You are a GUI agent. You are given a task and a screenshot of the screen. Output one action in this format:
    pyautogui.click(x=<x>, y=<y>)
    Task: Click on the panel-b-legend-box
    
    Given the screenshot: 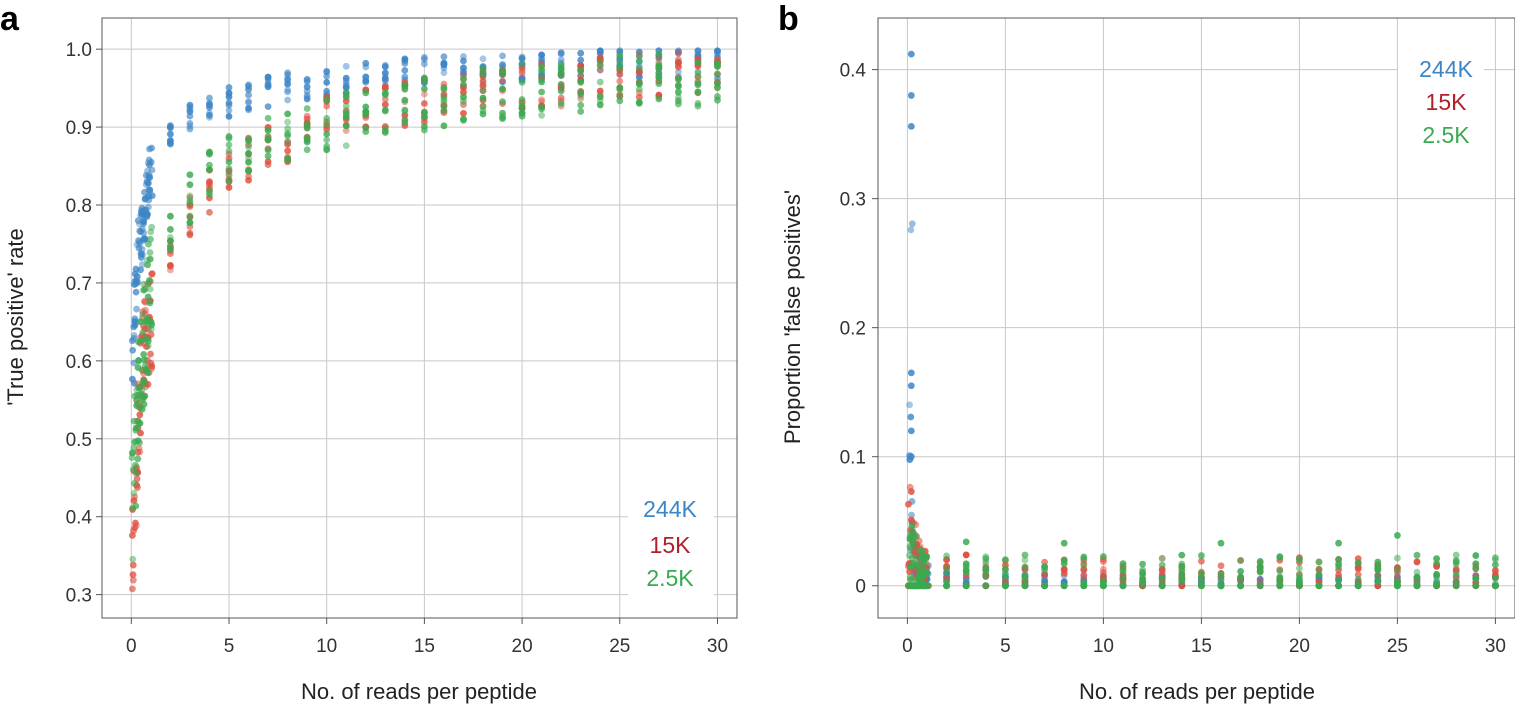 What is the action you would take?
    pyautogui.click(x=1441, y=102)
    